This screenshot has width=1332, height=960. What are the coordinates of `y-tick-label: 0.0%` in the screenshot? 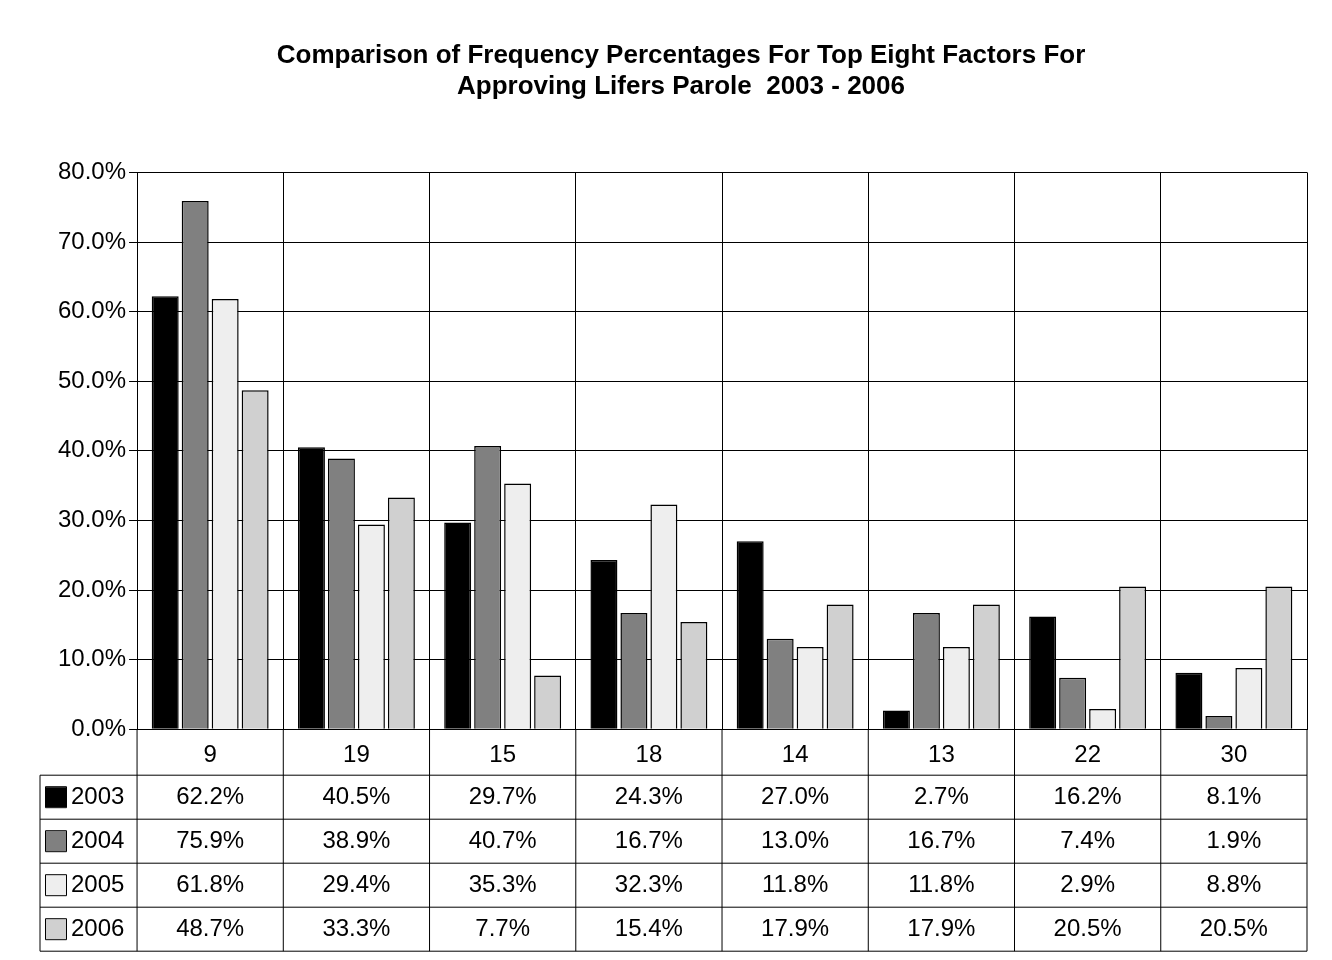 It's located at (99, 727).